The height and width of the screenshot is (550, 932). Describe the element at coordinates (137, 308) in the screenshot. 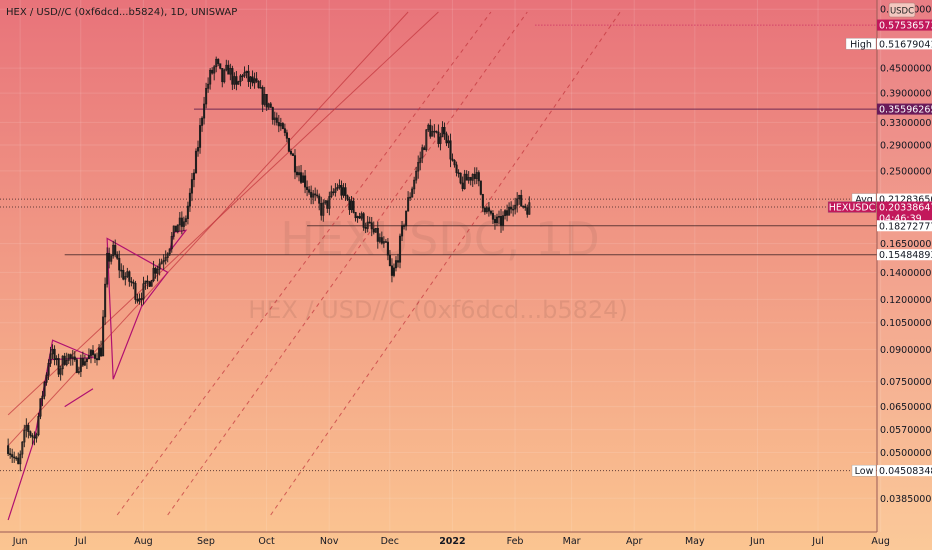

I see `wedge-pattern` at that location.